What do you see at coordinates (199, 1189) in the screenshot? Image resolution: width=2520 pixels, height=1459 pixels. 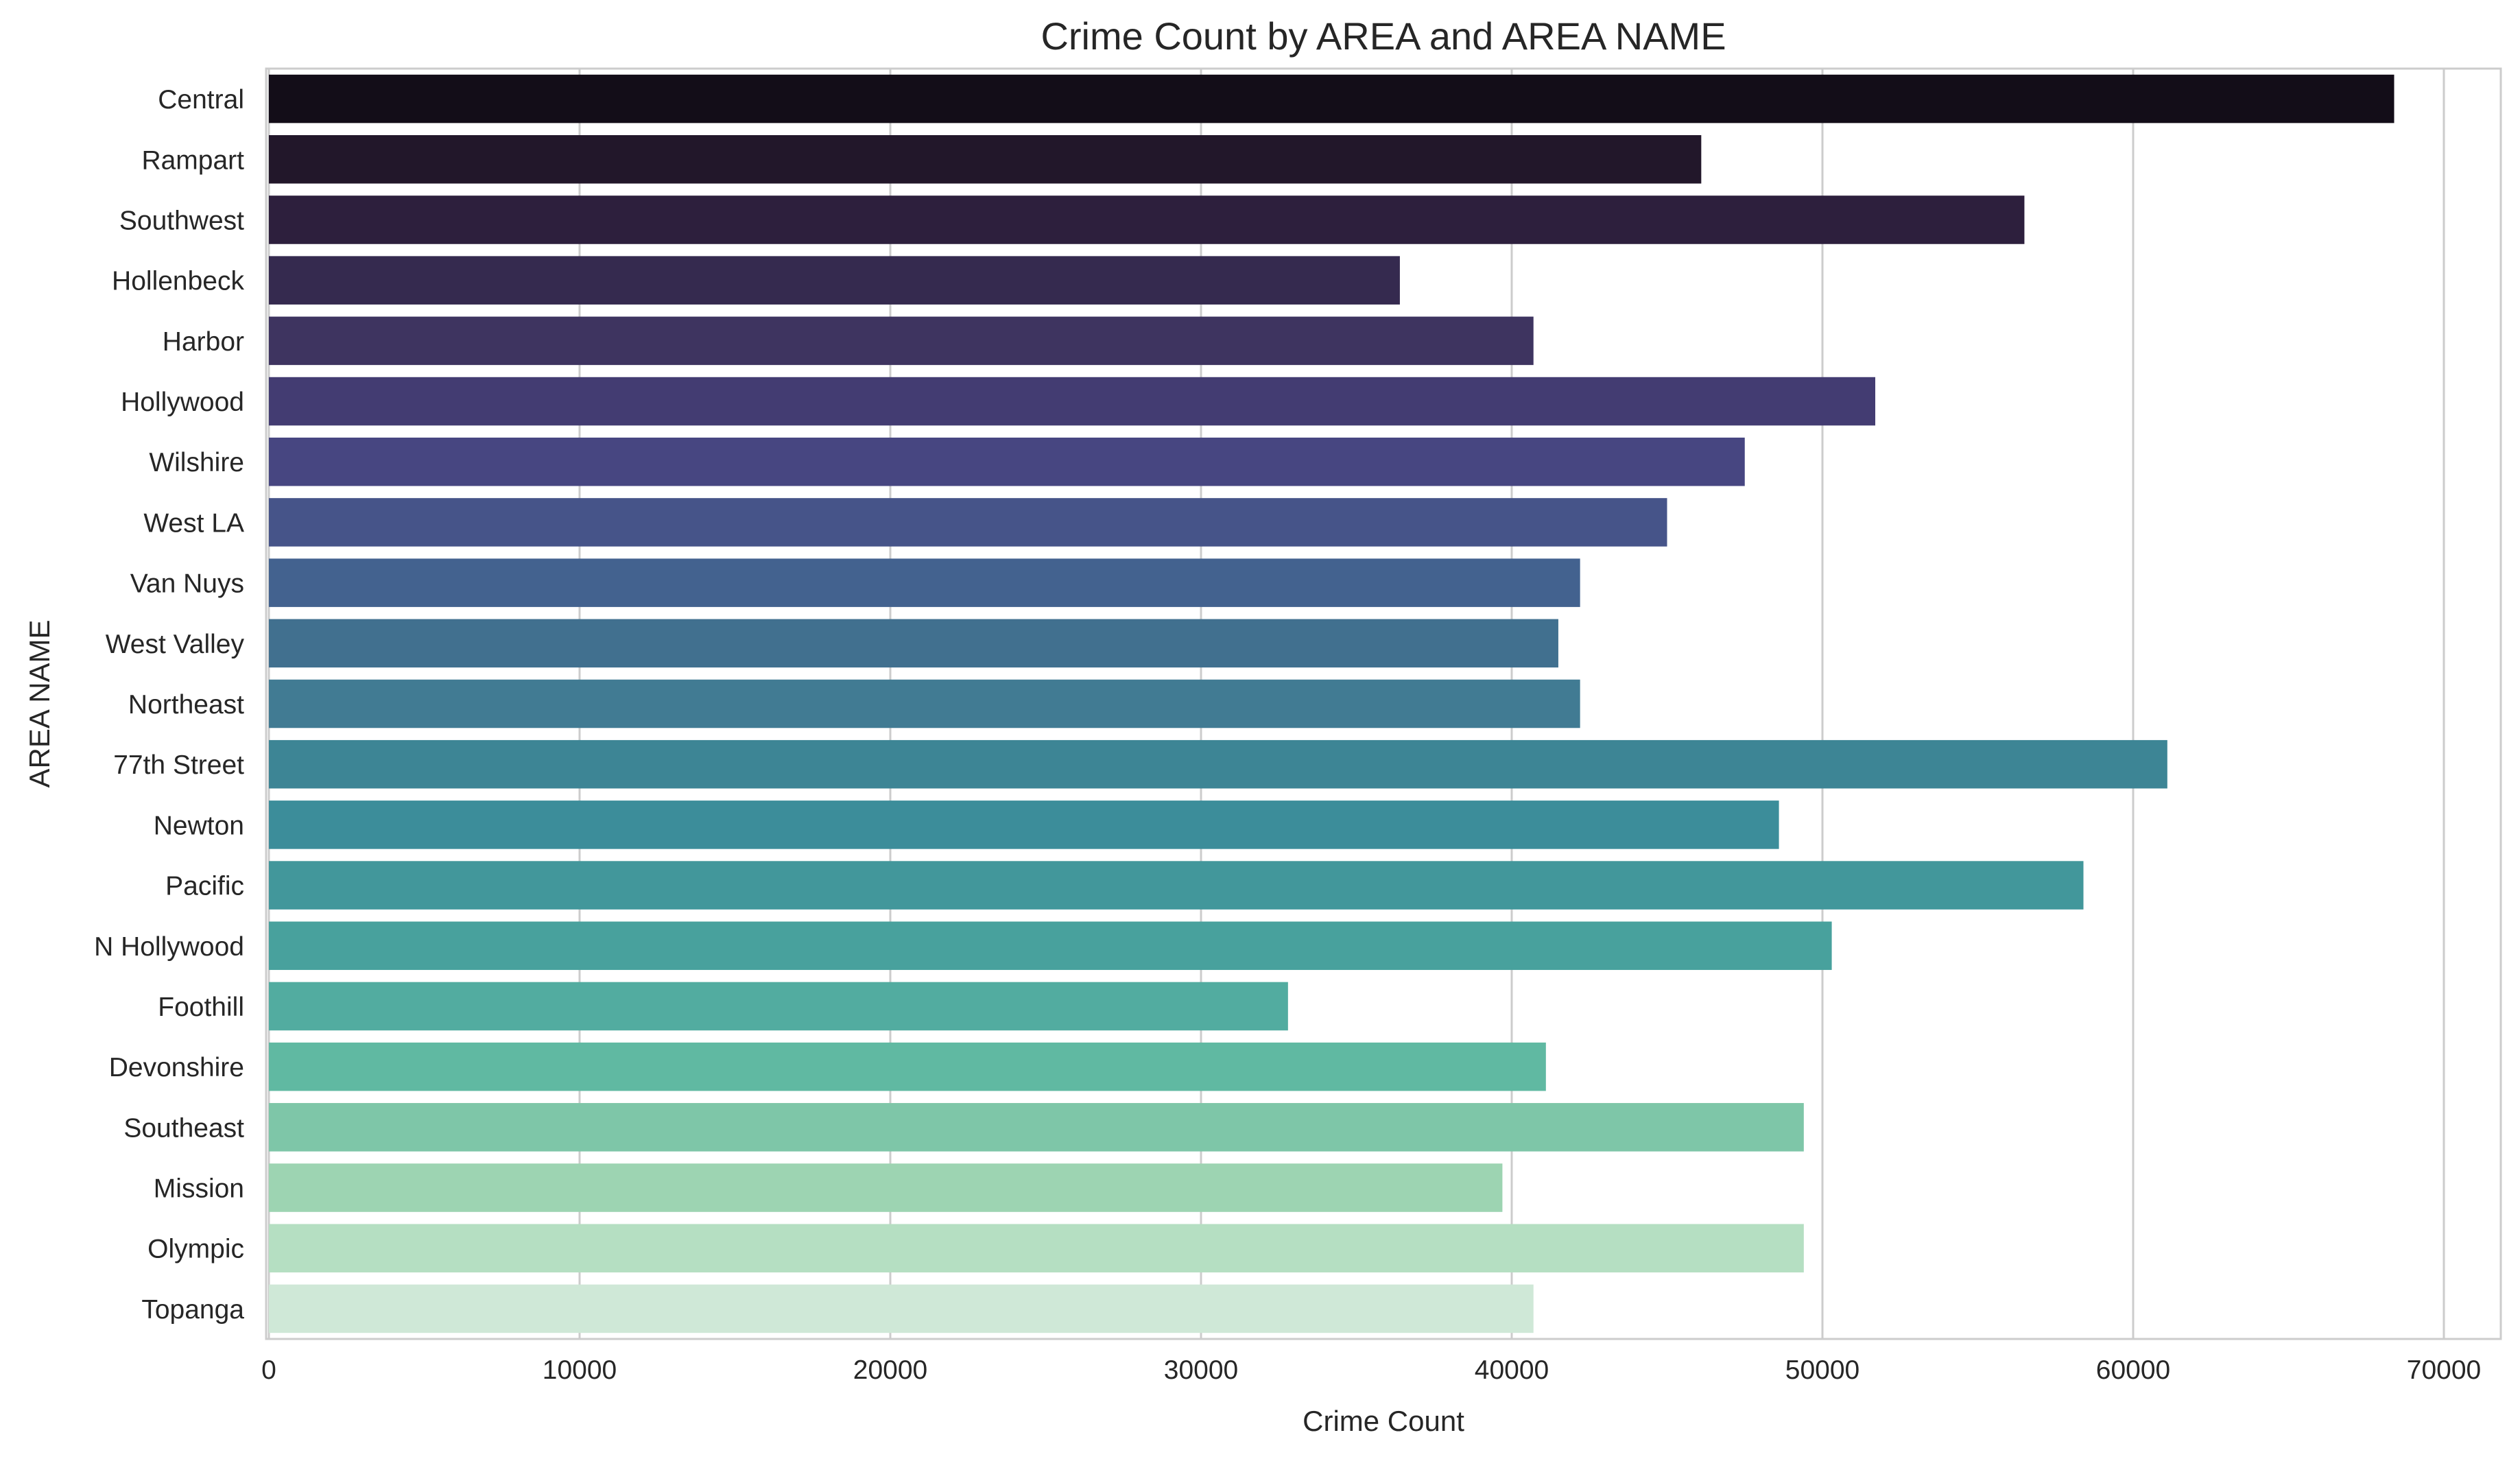 I see `y-tick-label: Mission` at bounding box center [199, 1189].